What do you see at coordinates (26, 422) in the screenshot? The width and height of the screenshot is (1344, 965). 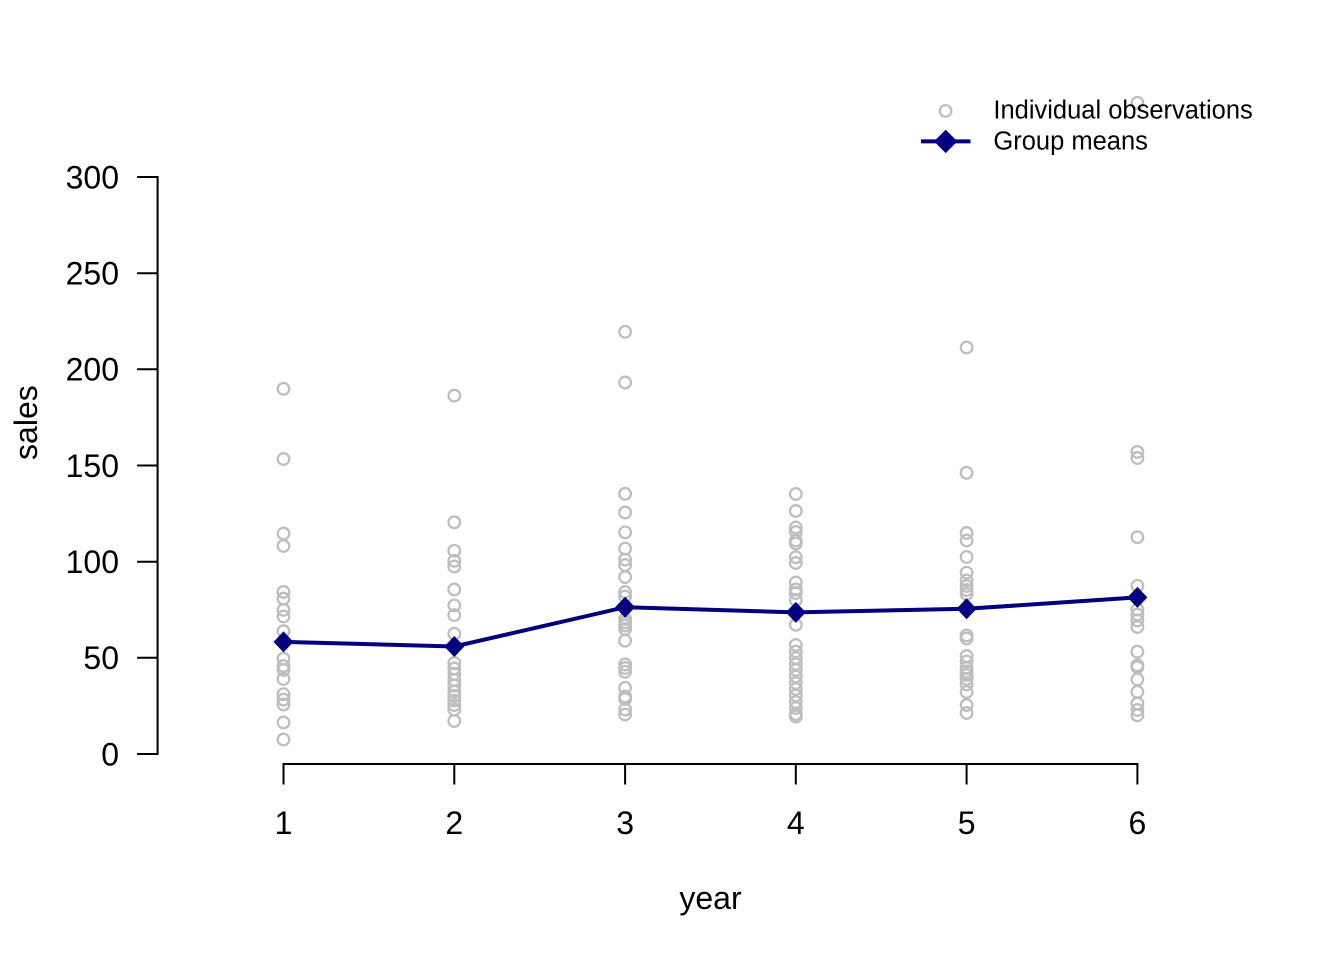 I see `svg-text: sales` at bounding box center [26, 422].